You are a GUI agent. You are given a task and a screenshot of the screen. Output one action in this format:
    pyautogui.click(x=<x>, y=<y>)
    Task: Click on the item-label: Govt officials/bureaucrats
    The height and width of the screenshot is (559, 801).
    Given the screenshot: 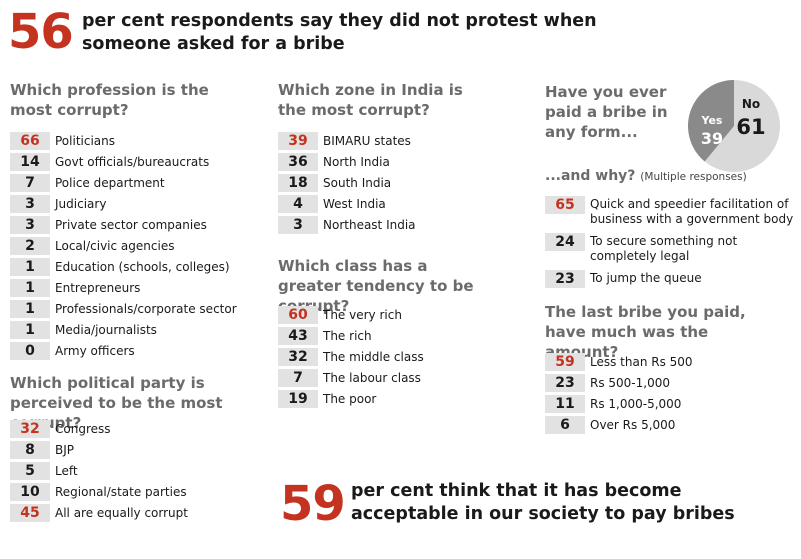 What is the action you would take?
    pyautogui.click(x=132, y=162)
    